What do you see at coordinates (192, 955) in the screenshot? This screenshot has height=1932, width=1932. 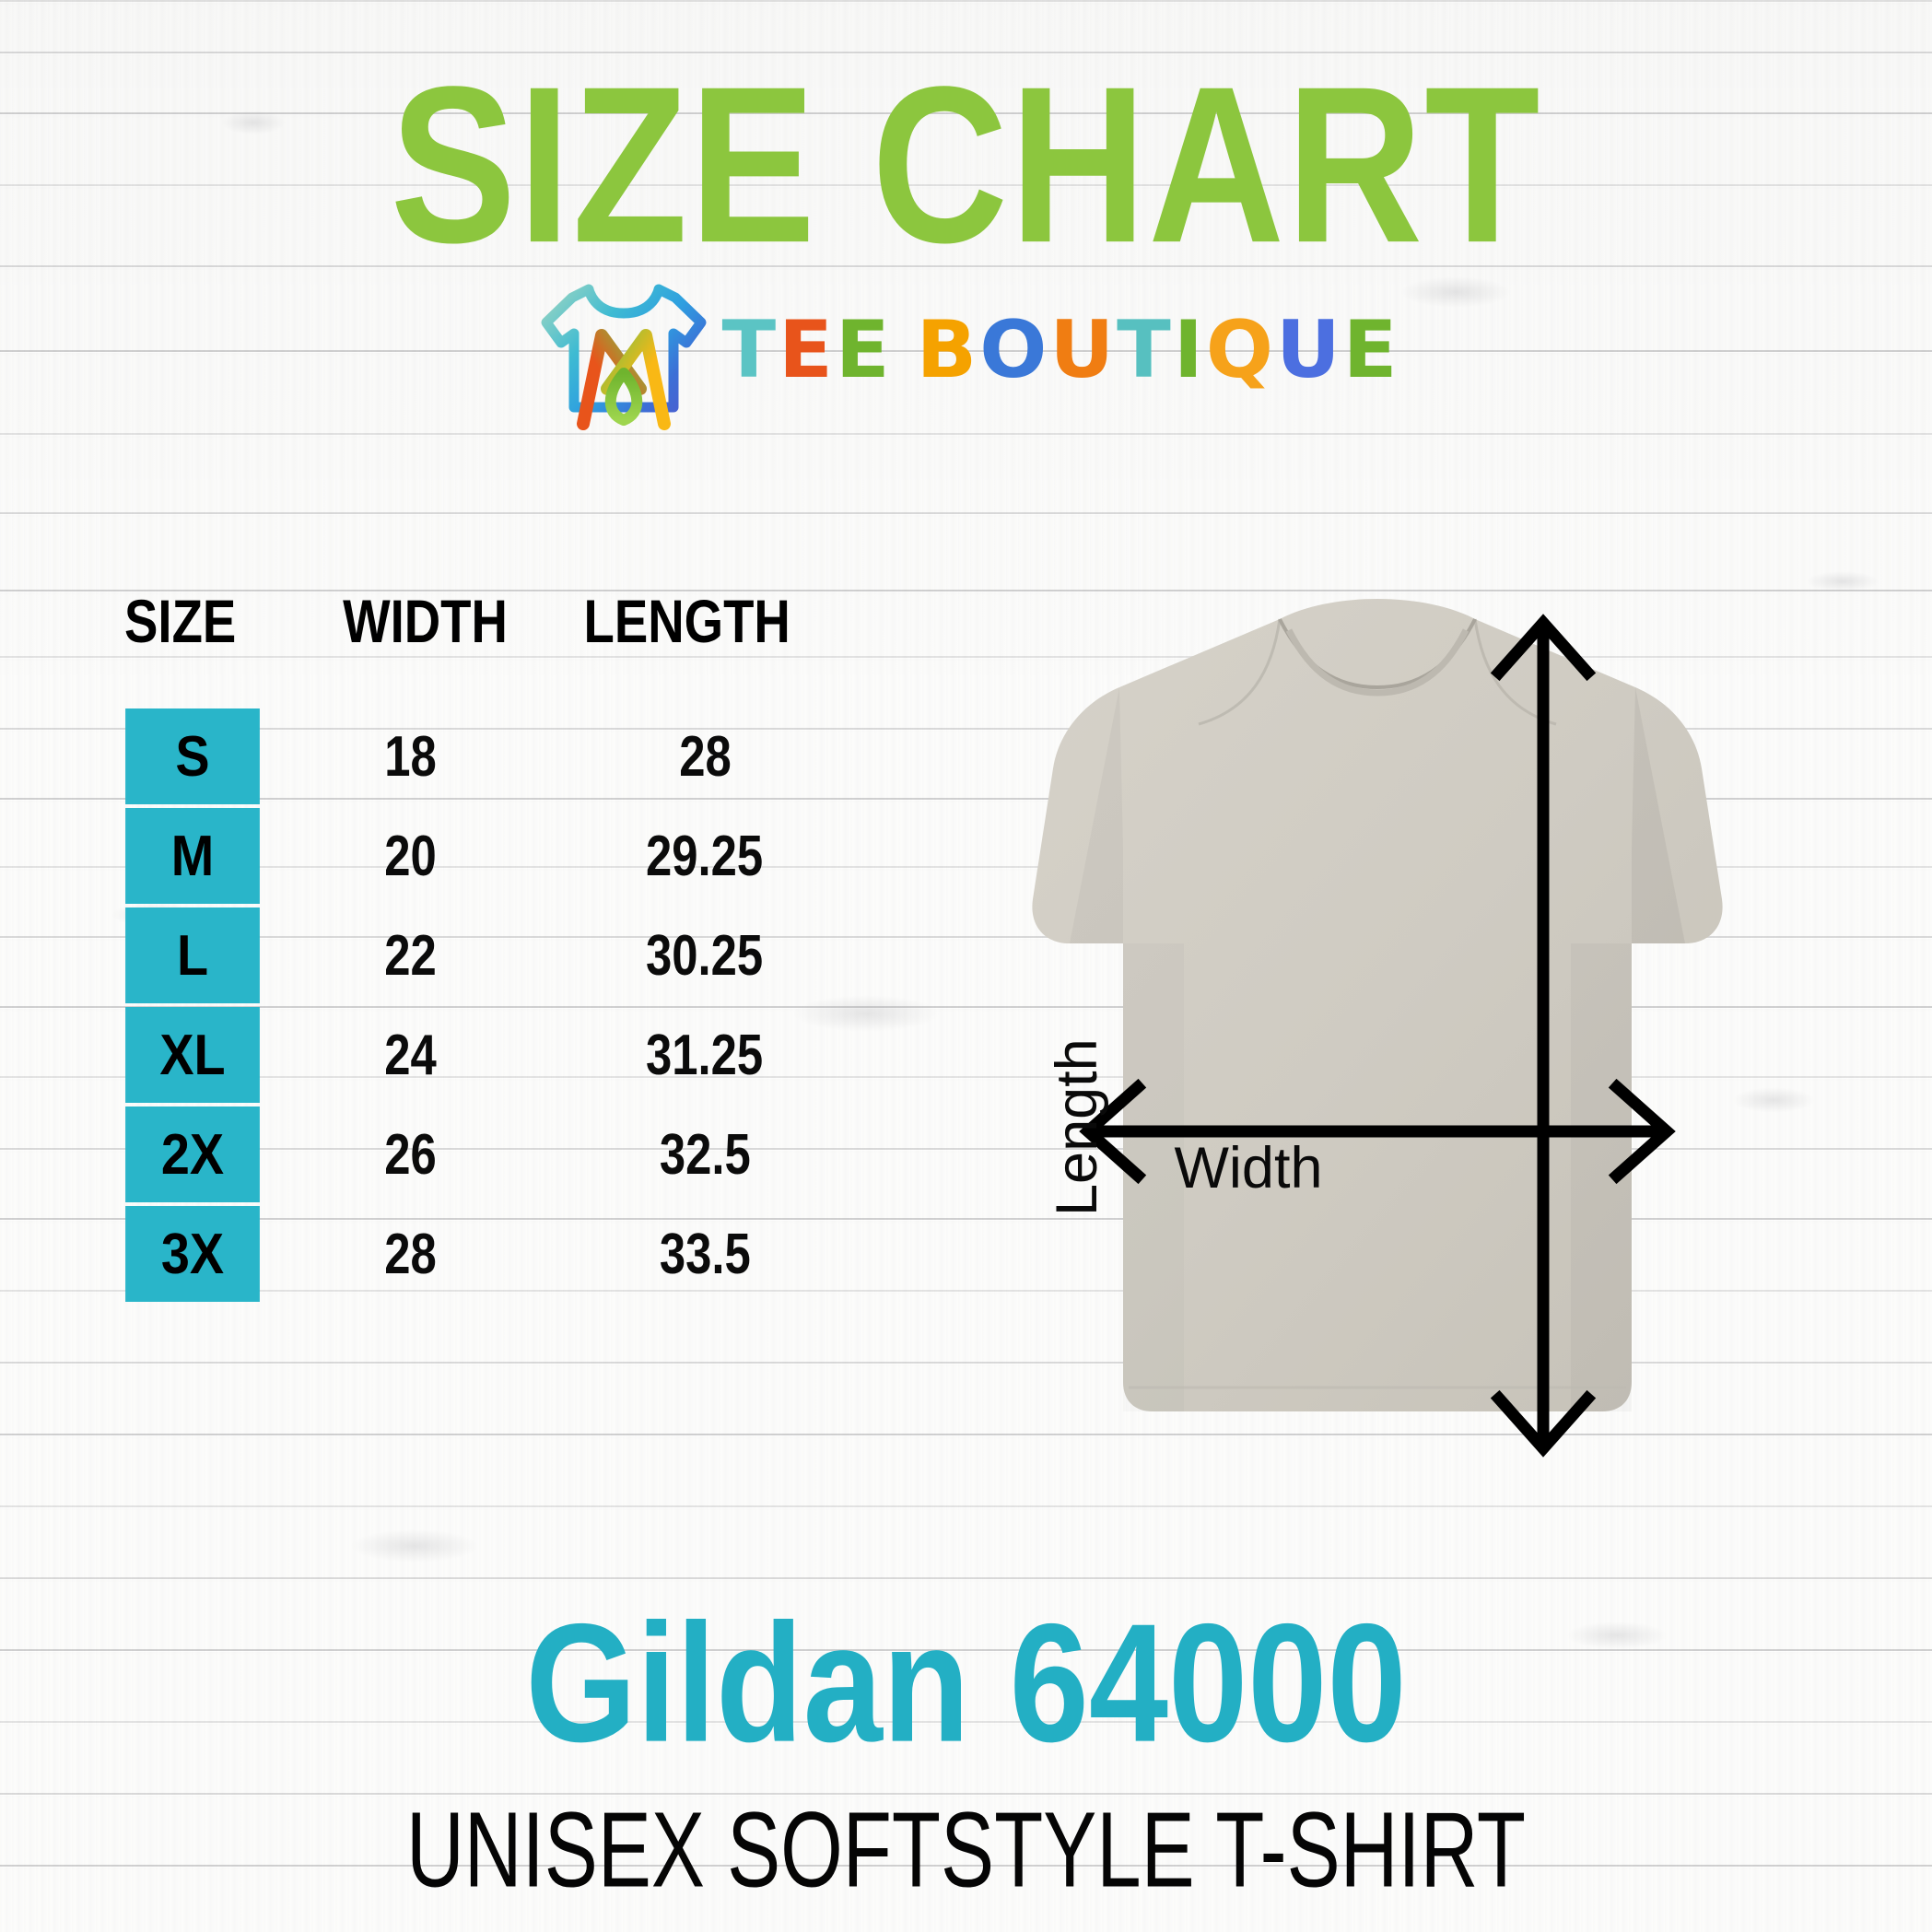 I see `size-cell: L` at bounding box center [192, 955].